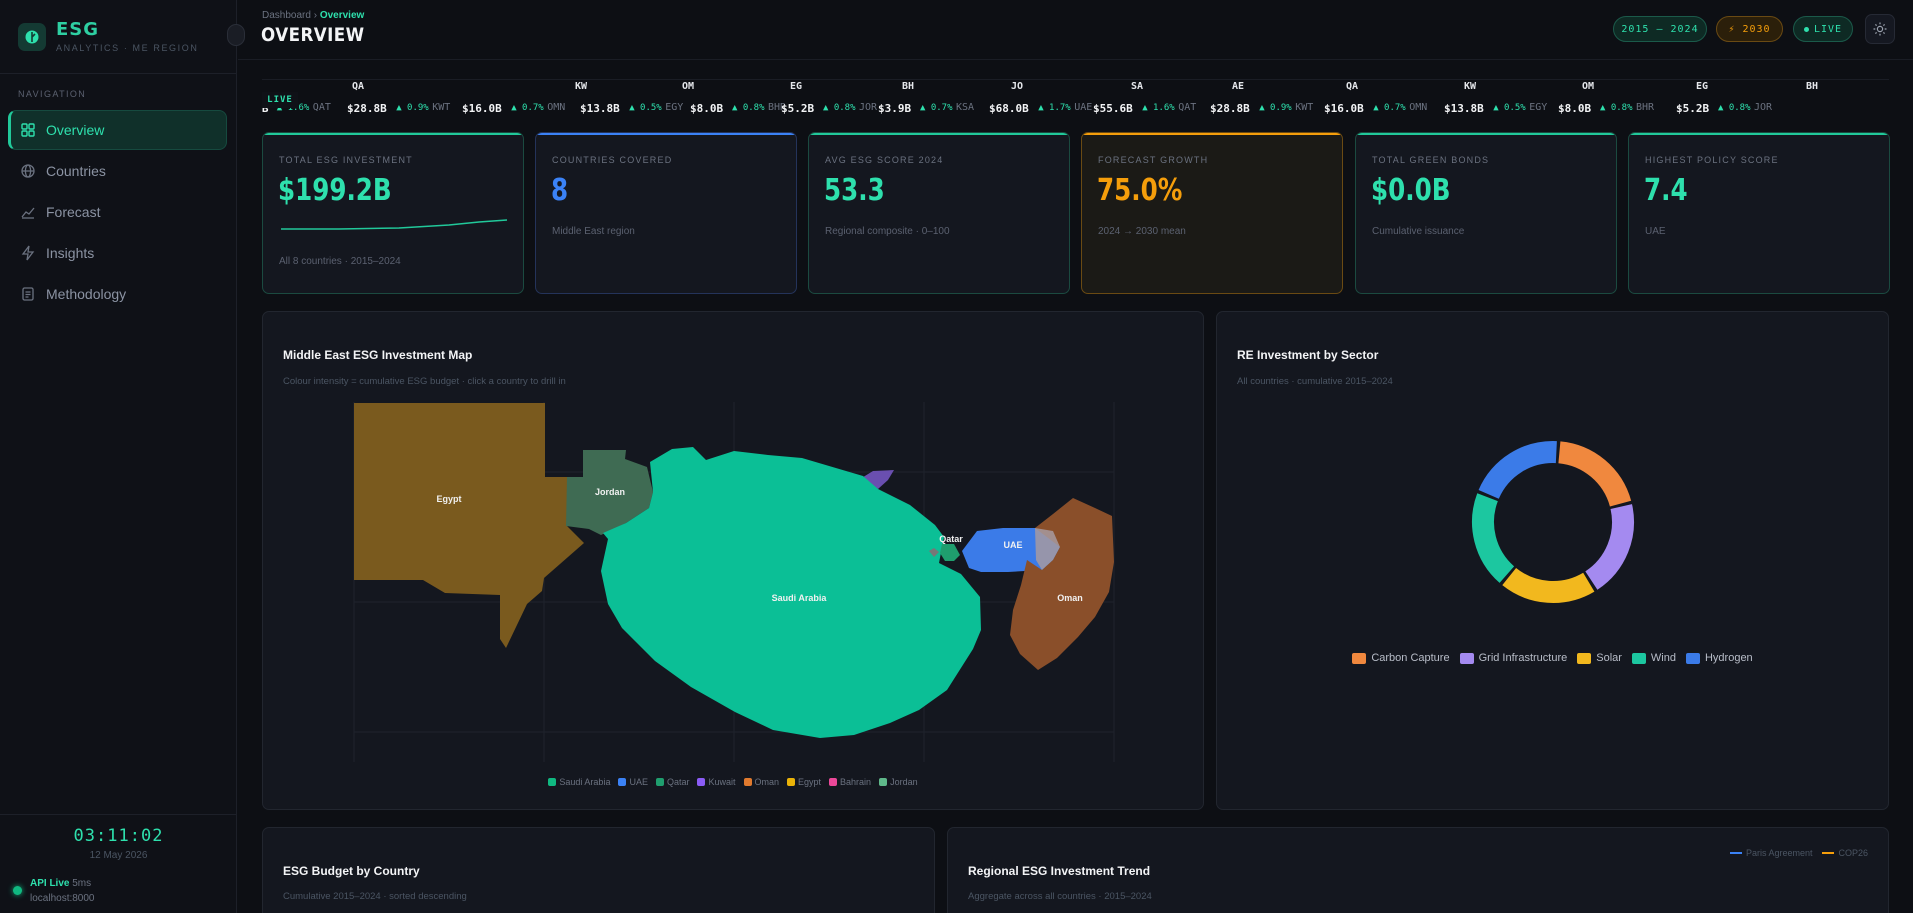  What do you see at coordinates (798, 108) in the screenshot?
I see `ticker-value: $5.2B` at bounding box center [798, 108].